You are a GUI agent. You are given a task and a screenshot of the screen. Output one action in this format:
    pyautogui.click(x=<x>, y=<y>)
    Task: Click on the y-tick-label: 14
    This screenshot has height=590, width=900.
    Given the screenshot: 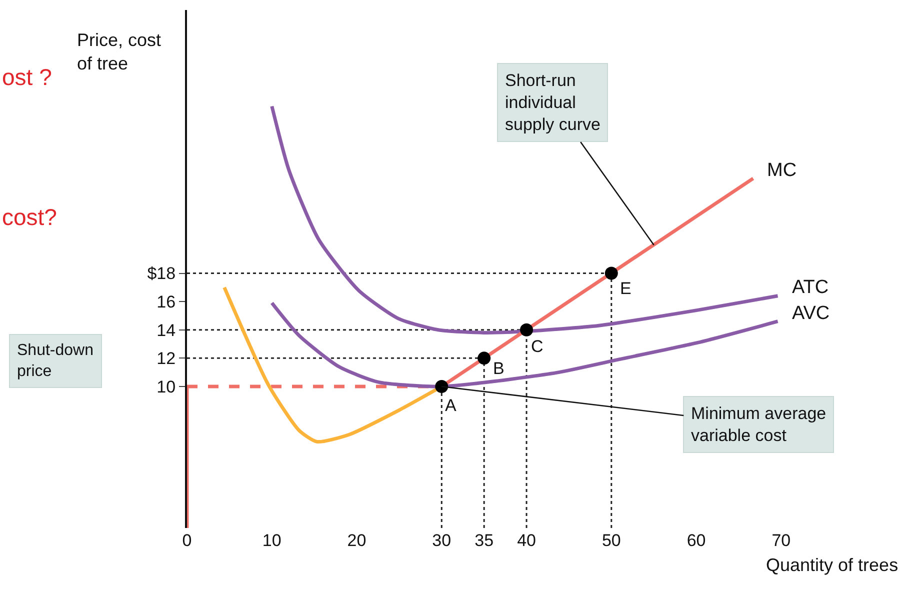 What is the action you would take?
    pyautogui.click(x=166, y=330)
    